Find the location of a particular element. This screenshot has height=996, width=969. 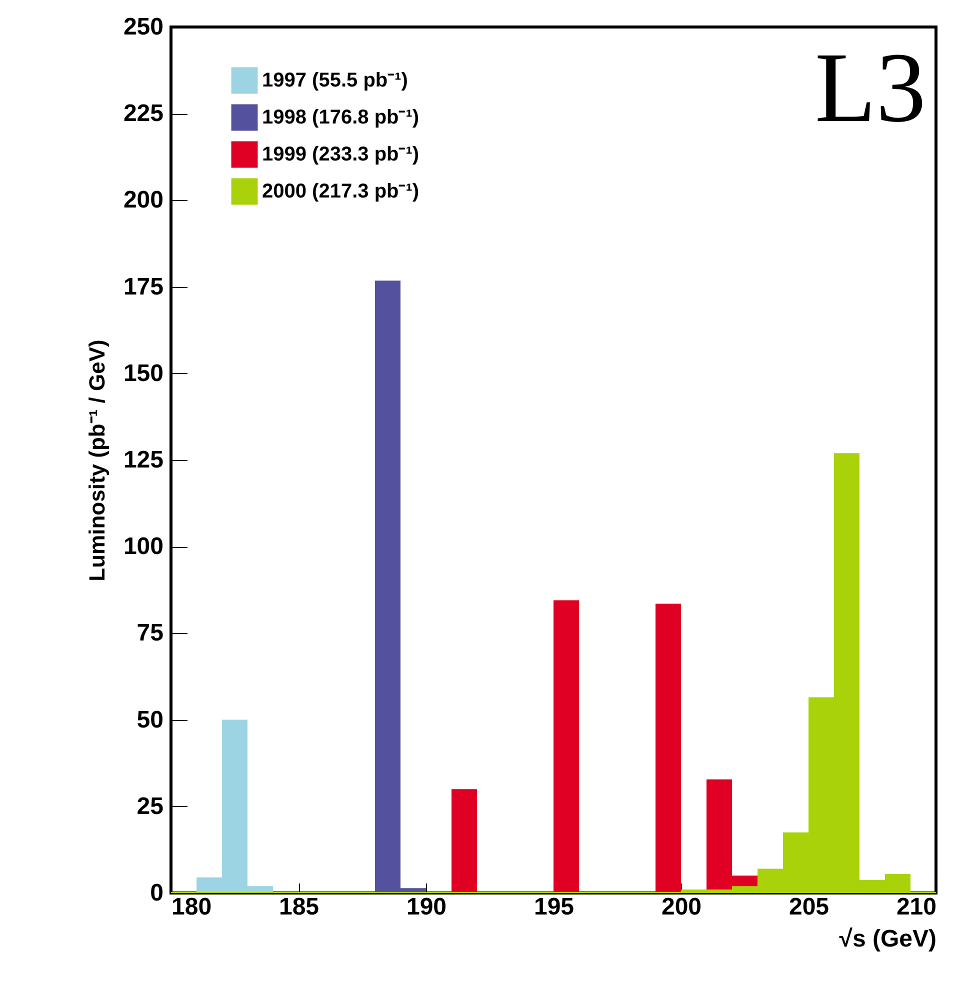

x-axis-title: √s (GeV) is located at coordinates (887, 939).